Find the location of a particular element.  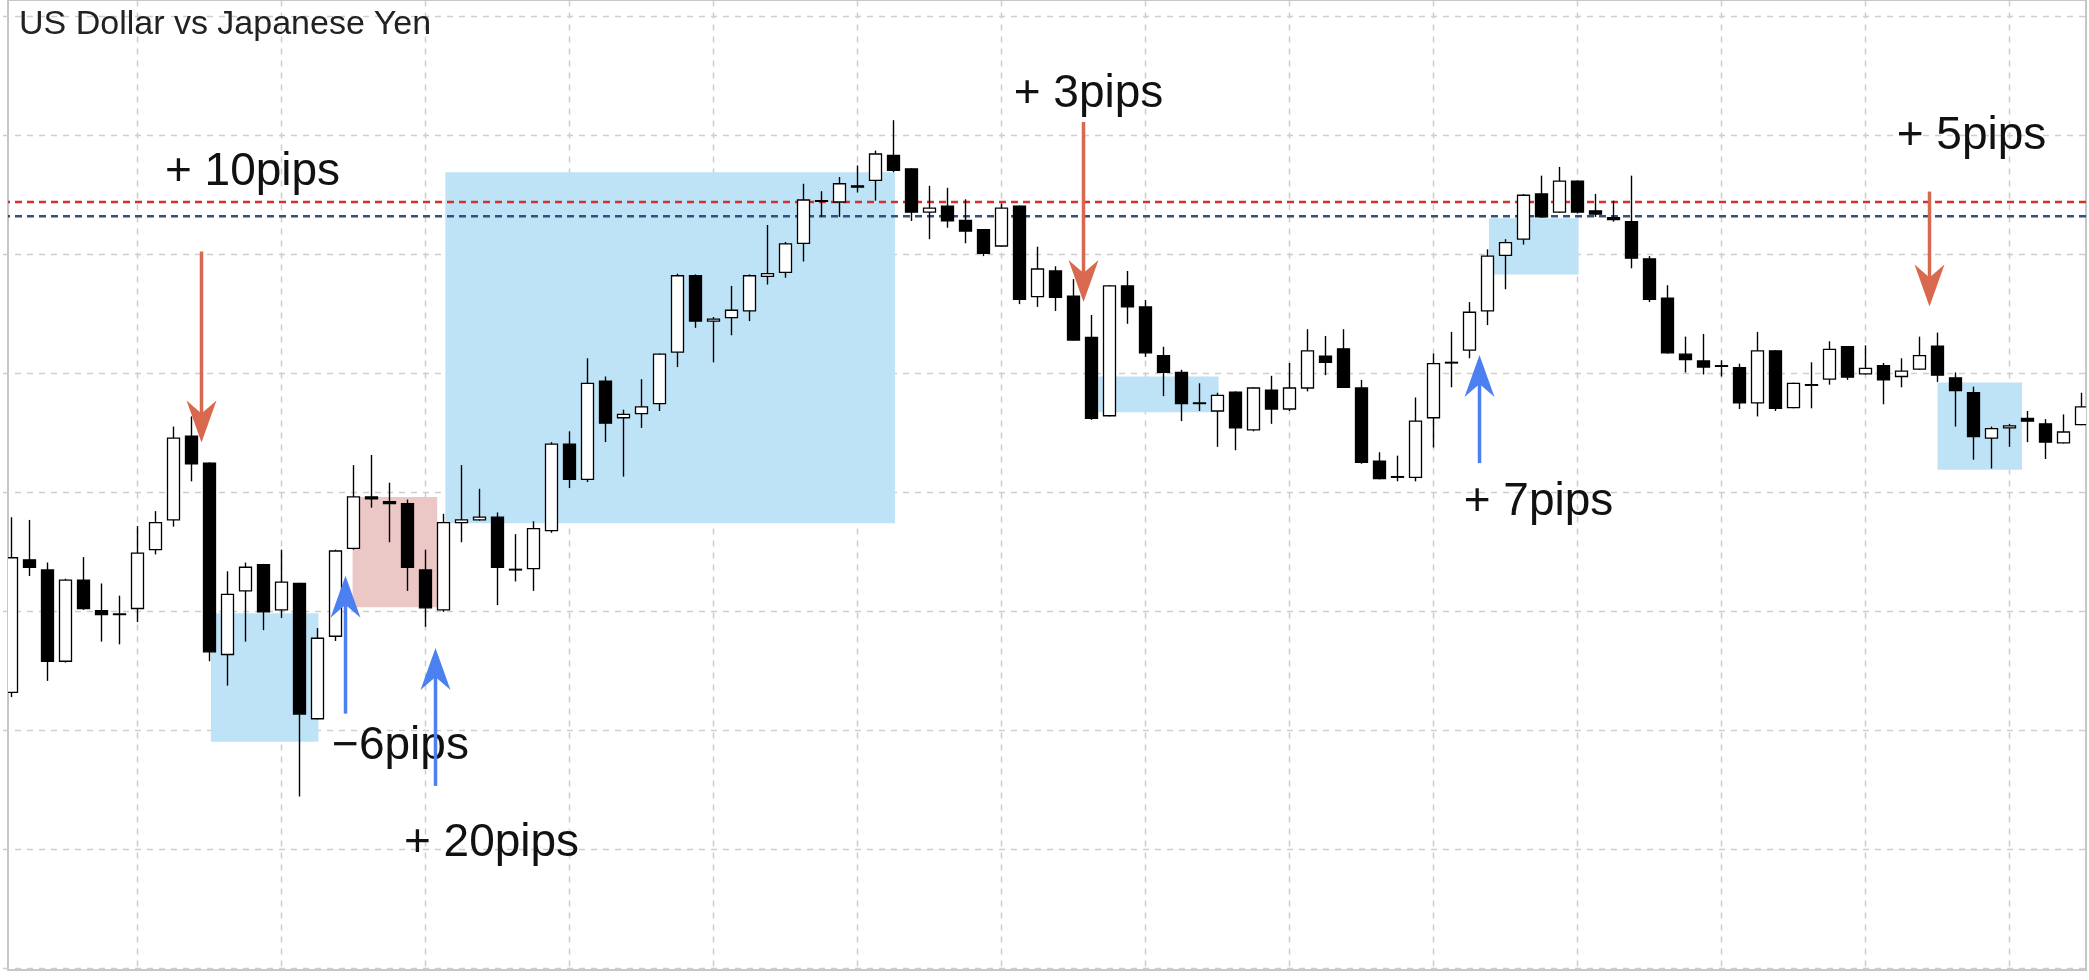

text: + 3pips is located at coordinates (1088, 90).